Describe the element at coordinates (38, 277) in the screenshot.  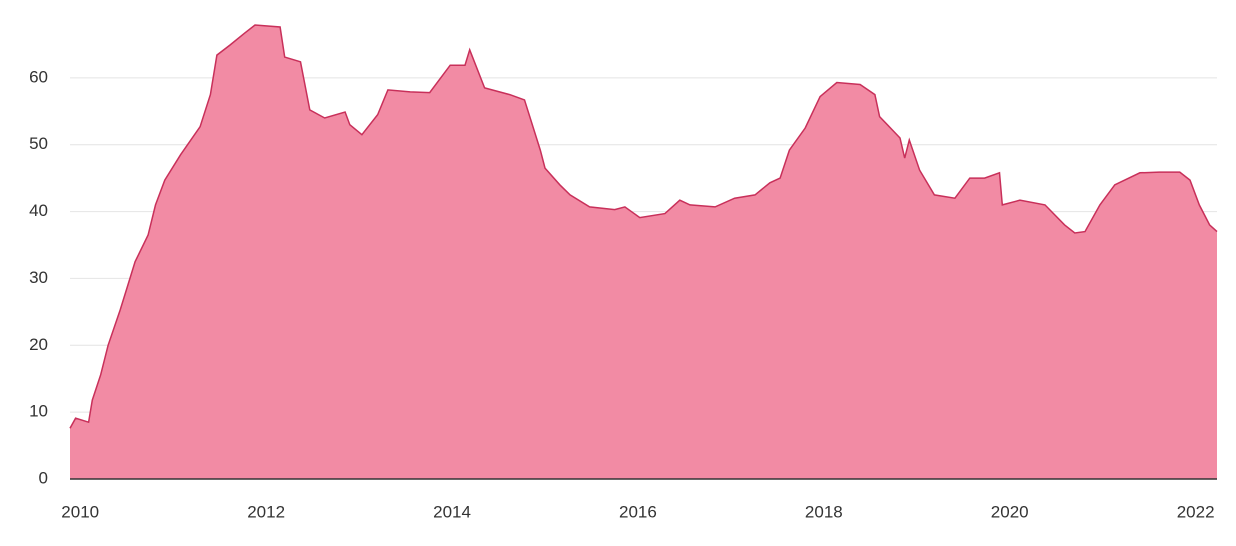
I see `y-tick-label: 30` at that location.